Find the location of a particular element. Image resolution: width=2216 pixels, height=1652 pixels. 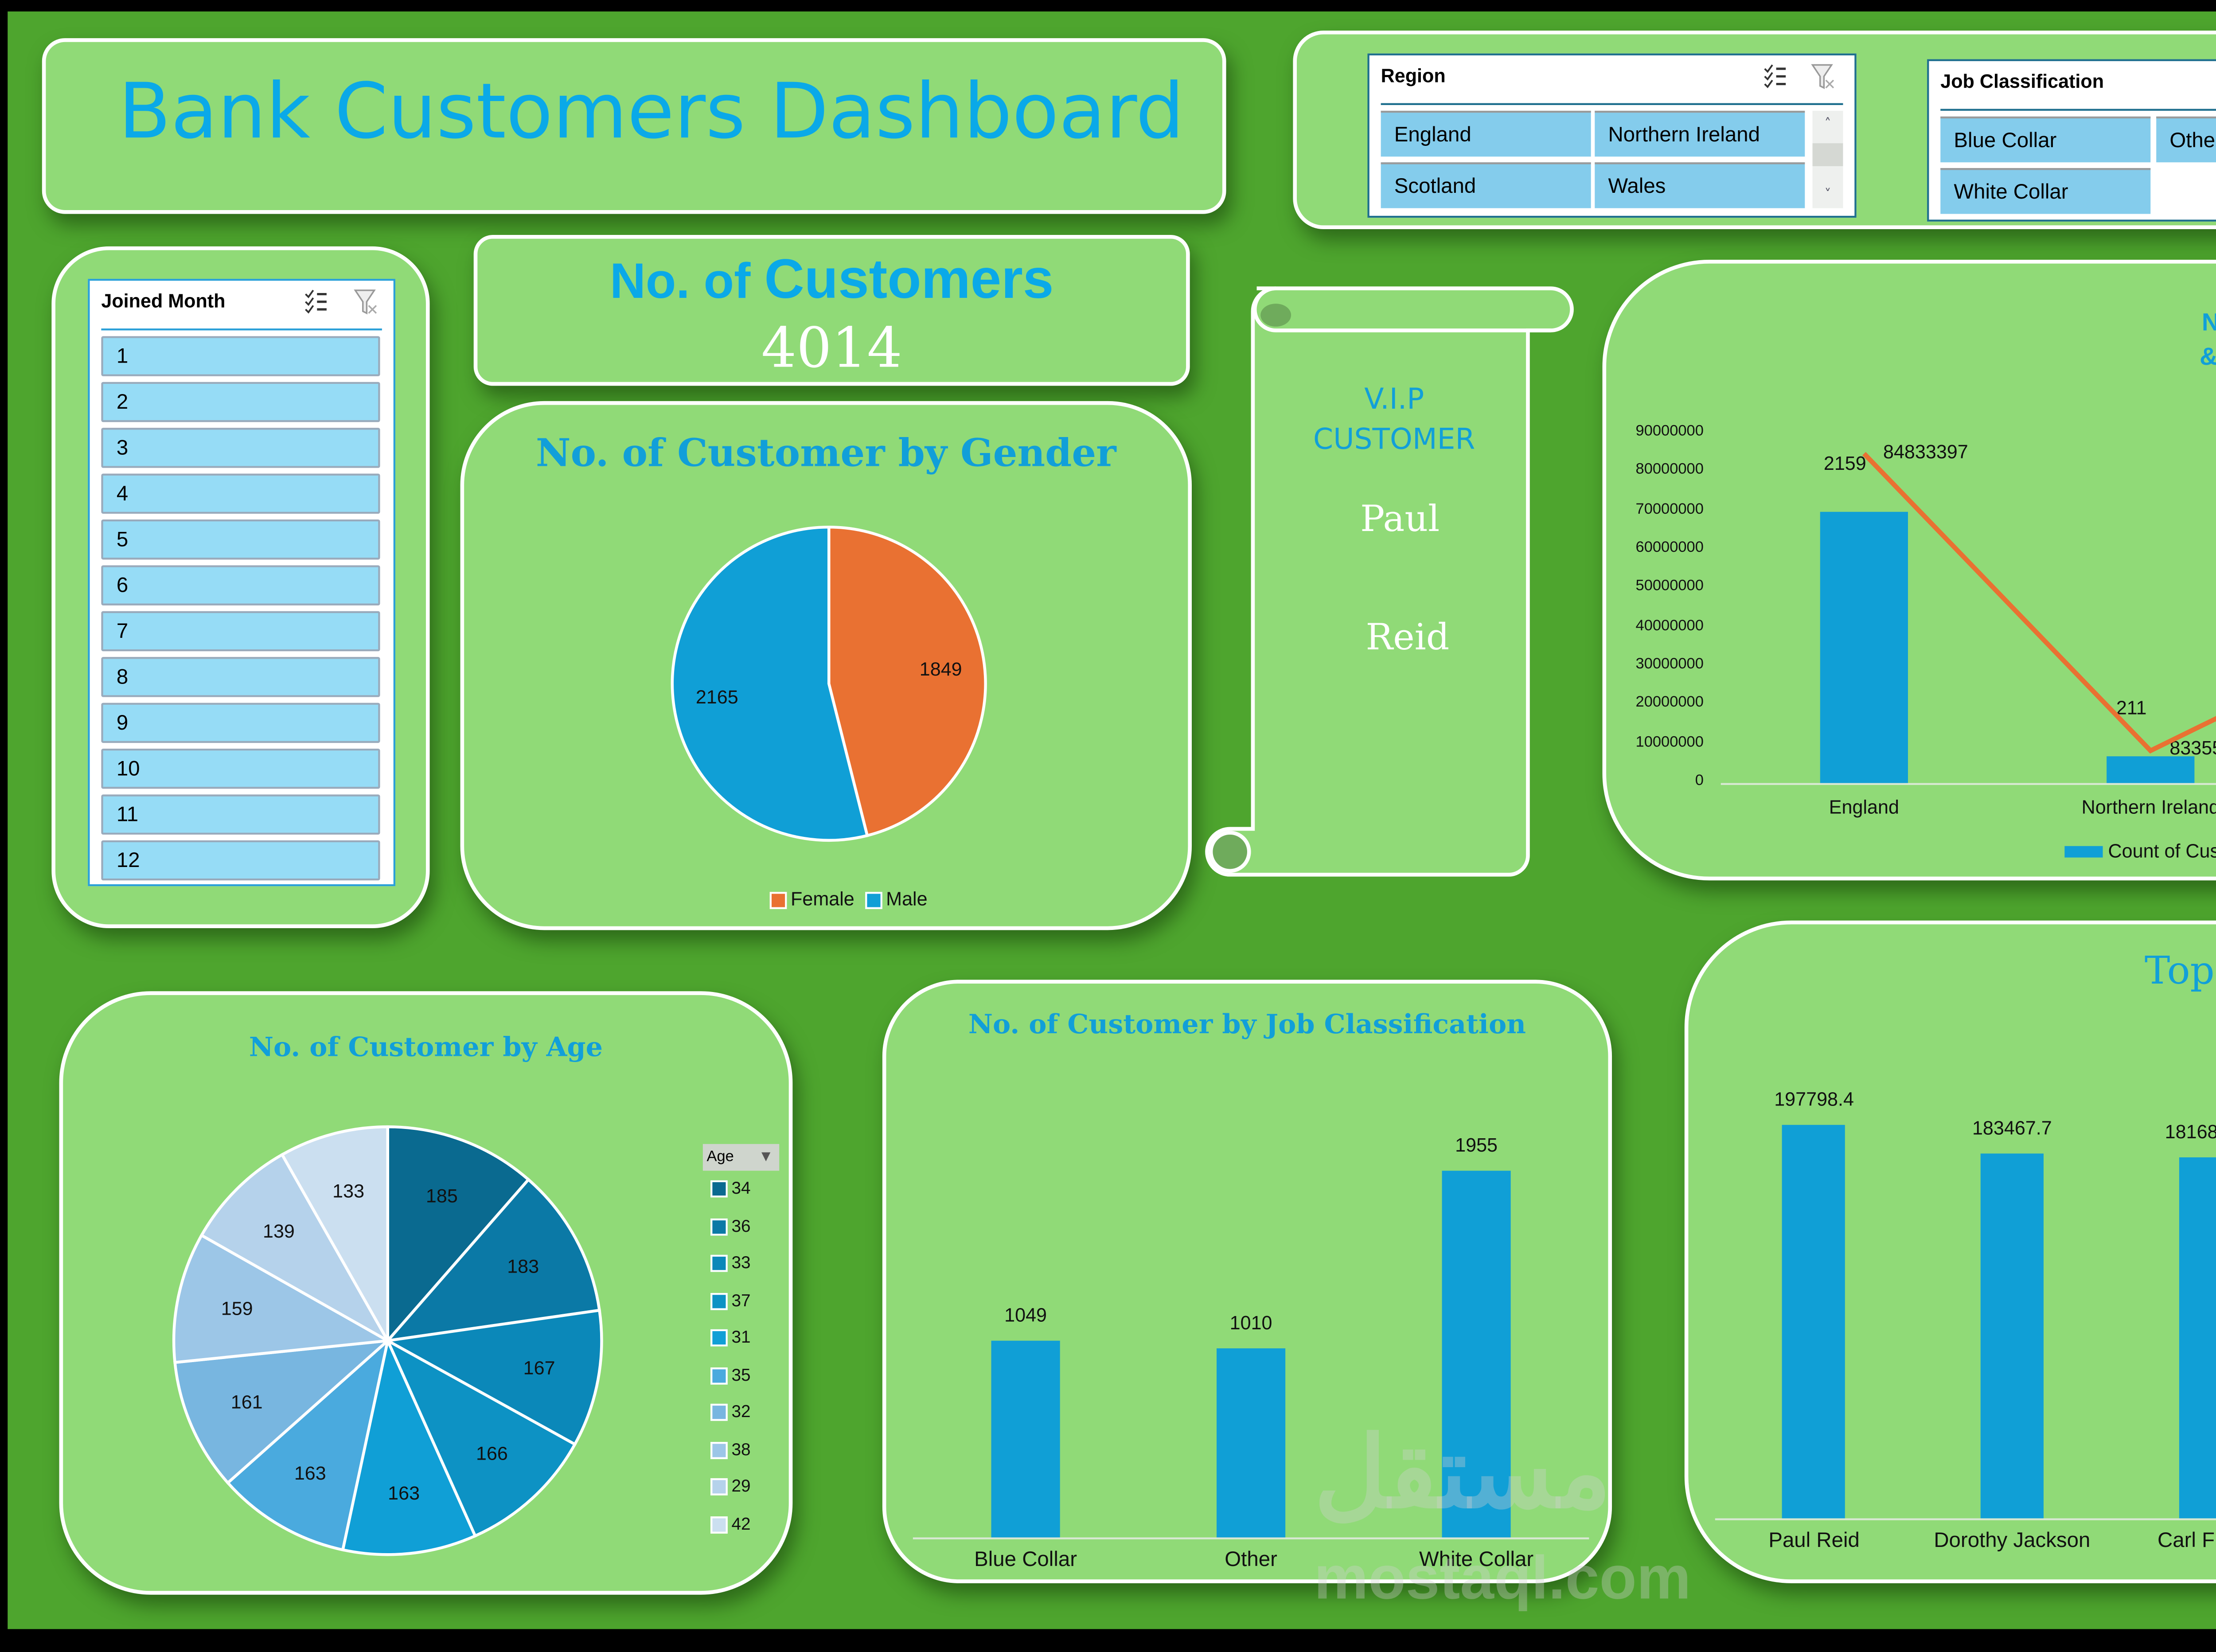

region-item-wales: Wales is located at coordinates (1700, 185).